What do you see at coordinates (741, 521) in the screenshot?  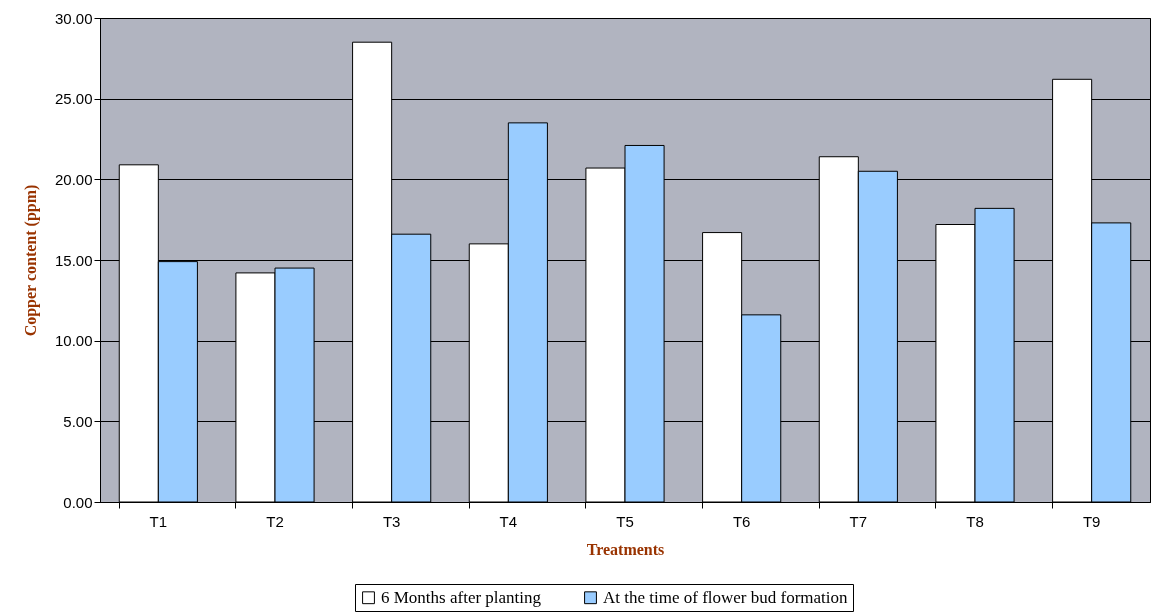 I see `x-tick-label: T6` at bounding box center [741, 521].